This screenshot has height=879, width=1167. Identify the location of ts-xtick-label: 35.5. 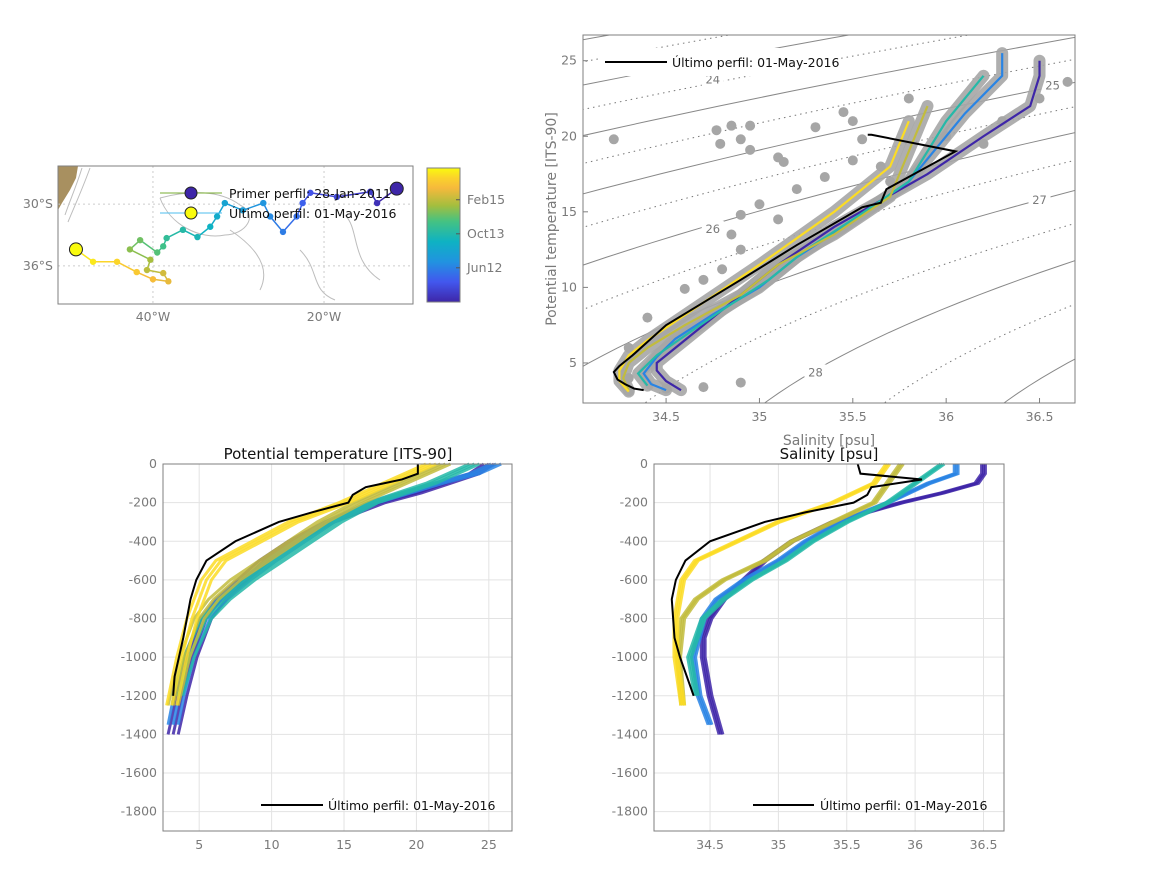
(853, 416).